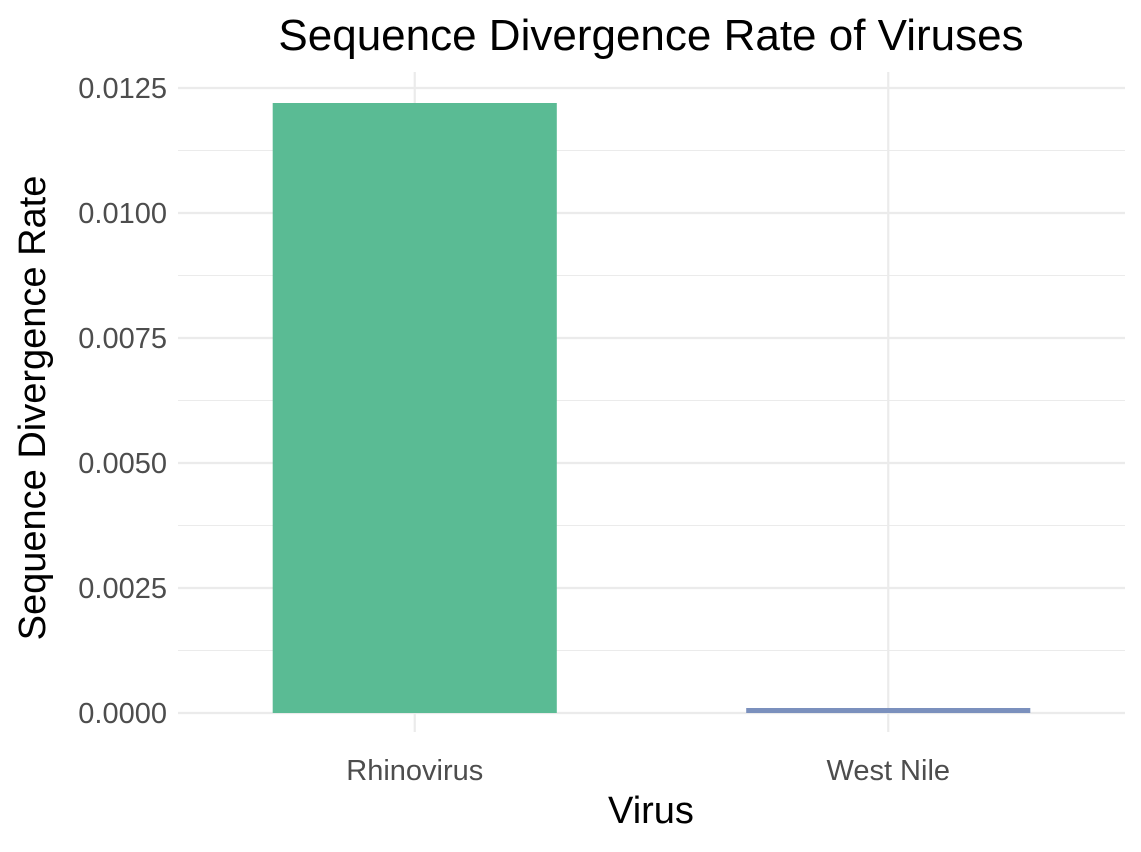  I want to click on y-tick-label: 0.0000, so click(122, 714).